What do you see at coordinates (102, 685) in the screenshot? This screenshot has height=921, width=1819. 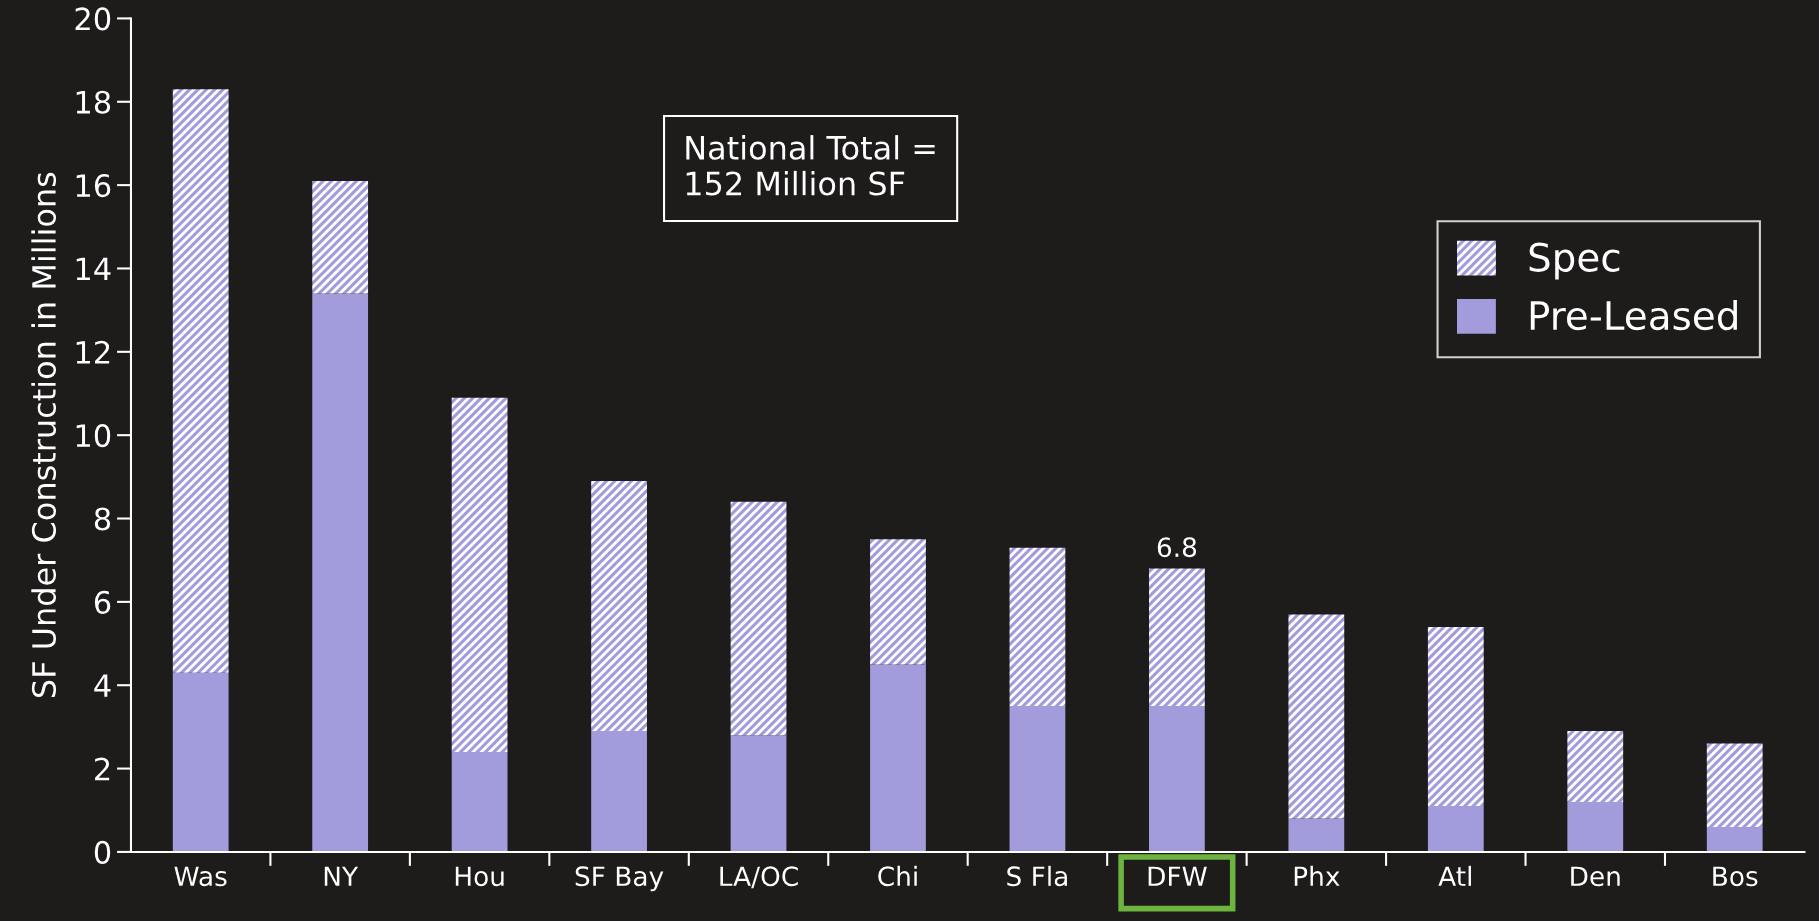 I see `y-tick-label: 4` at bounding box center [102, 685].